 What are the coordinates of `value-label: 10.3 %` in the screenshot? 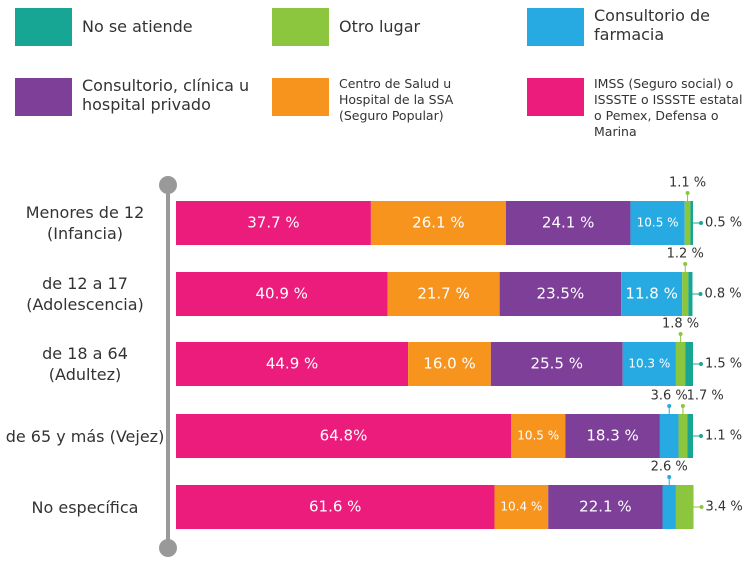 It's located at (649, 364).